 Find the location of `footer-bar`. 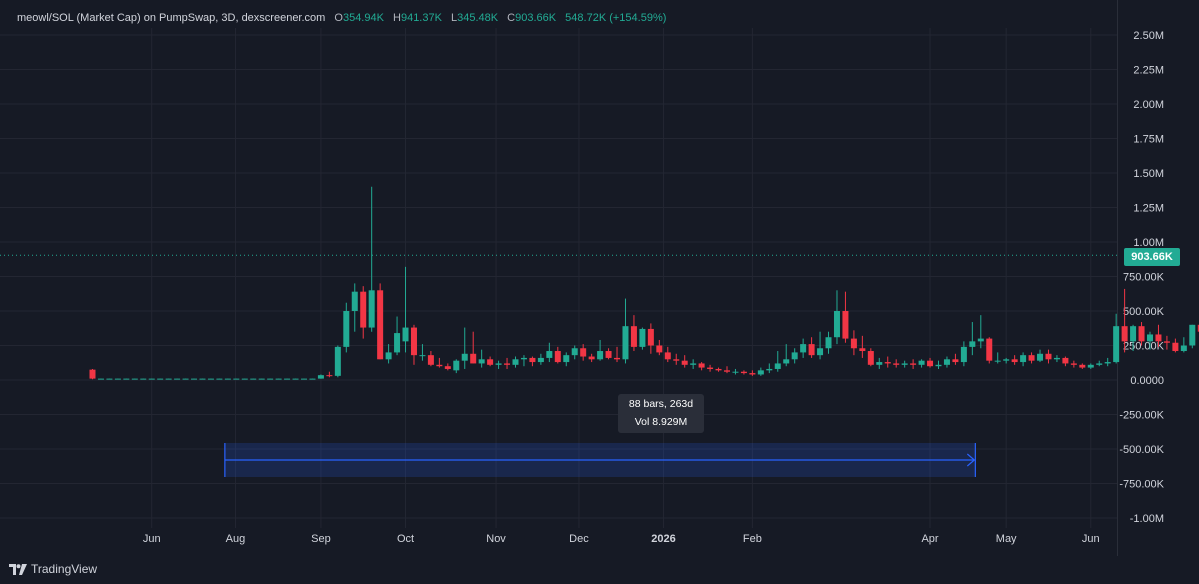

footer-bar is located at coordinates (599, 570).